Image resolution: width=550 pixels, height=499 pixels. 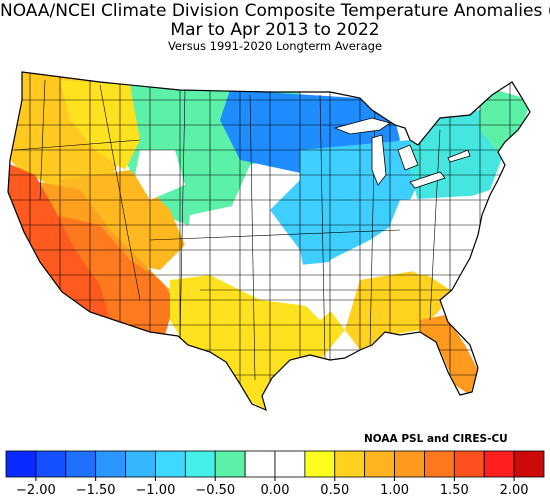 What do you see at coordinates (36, 490) in the screenshot?
I see `legend-tick-label: −2.00` at bounding box center [36, 490].